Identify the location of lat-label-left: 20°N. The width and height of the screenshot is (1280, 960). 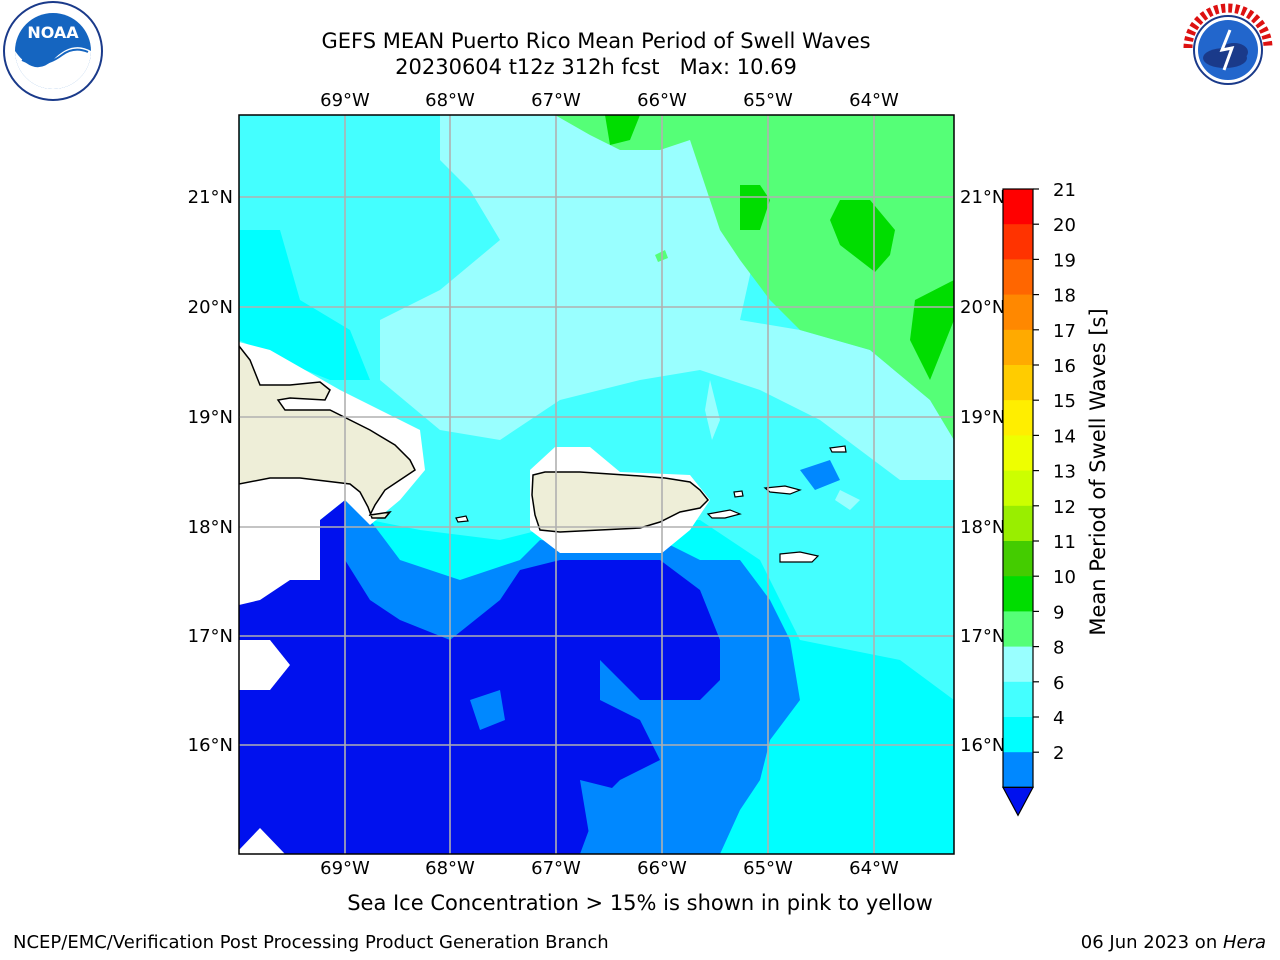
(210, 307).